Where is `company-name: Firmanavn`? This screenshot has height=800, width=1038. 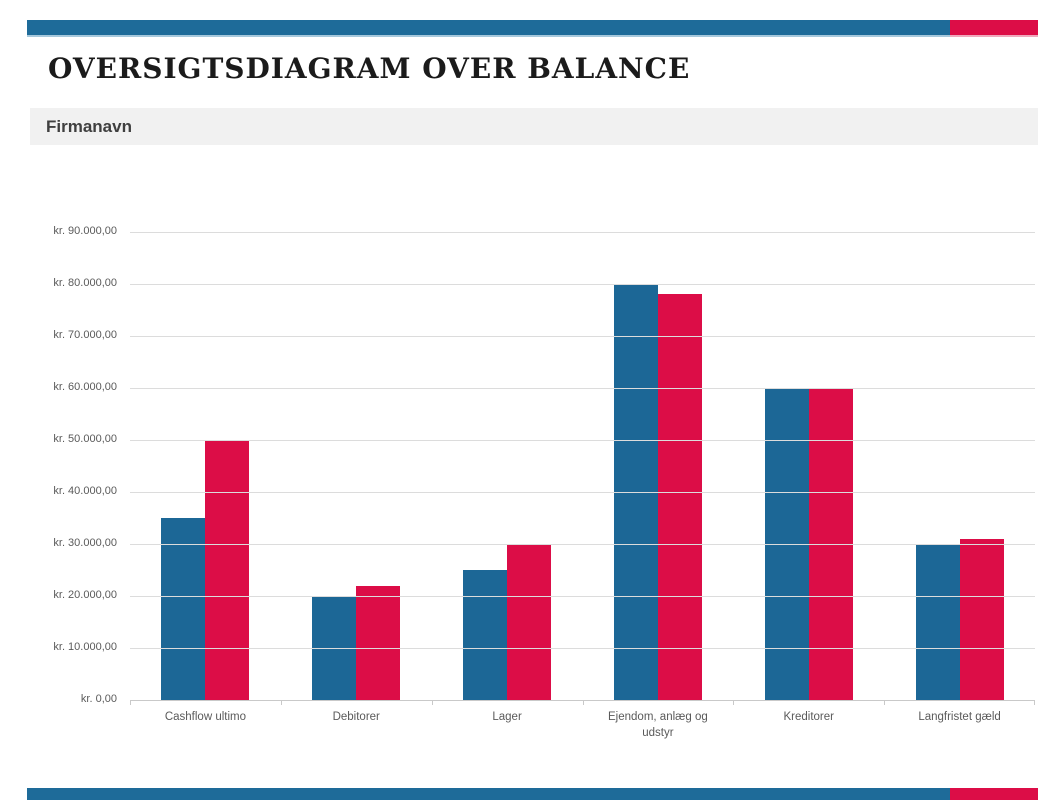
company-name: Firmanavn is located at coordinates (89, 126).